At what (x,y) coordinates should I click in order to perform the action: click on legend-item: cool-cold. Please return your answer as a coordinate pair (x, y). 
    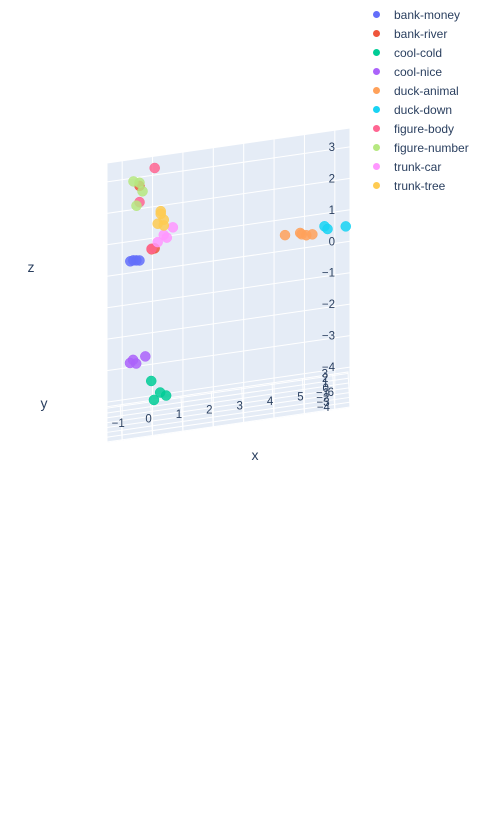
    Looking at the image, I should click on (416, 52).